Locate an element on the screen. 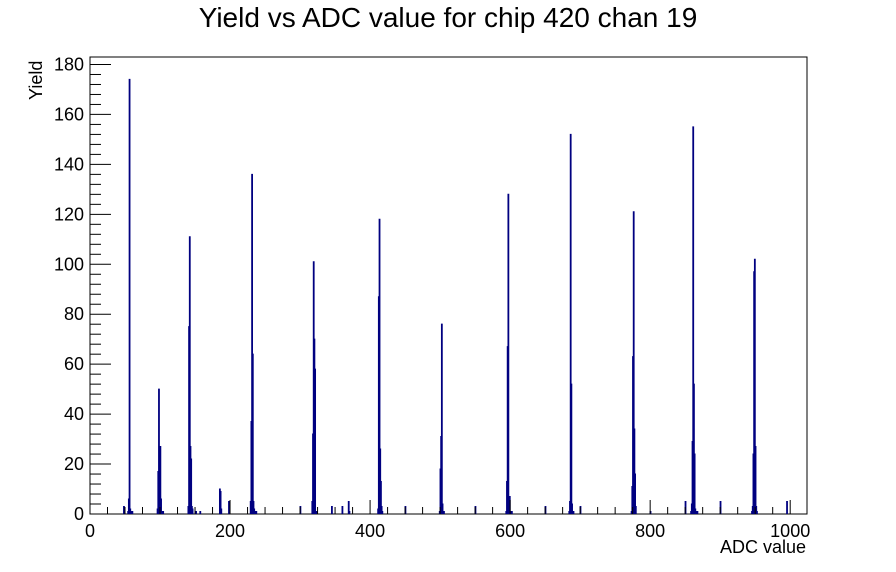  y-tick-label: 40 is located at coordinates (74, 414).